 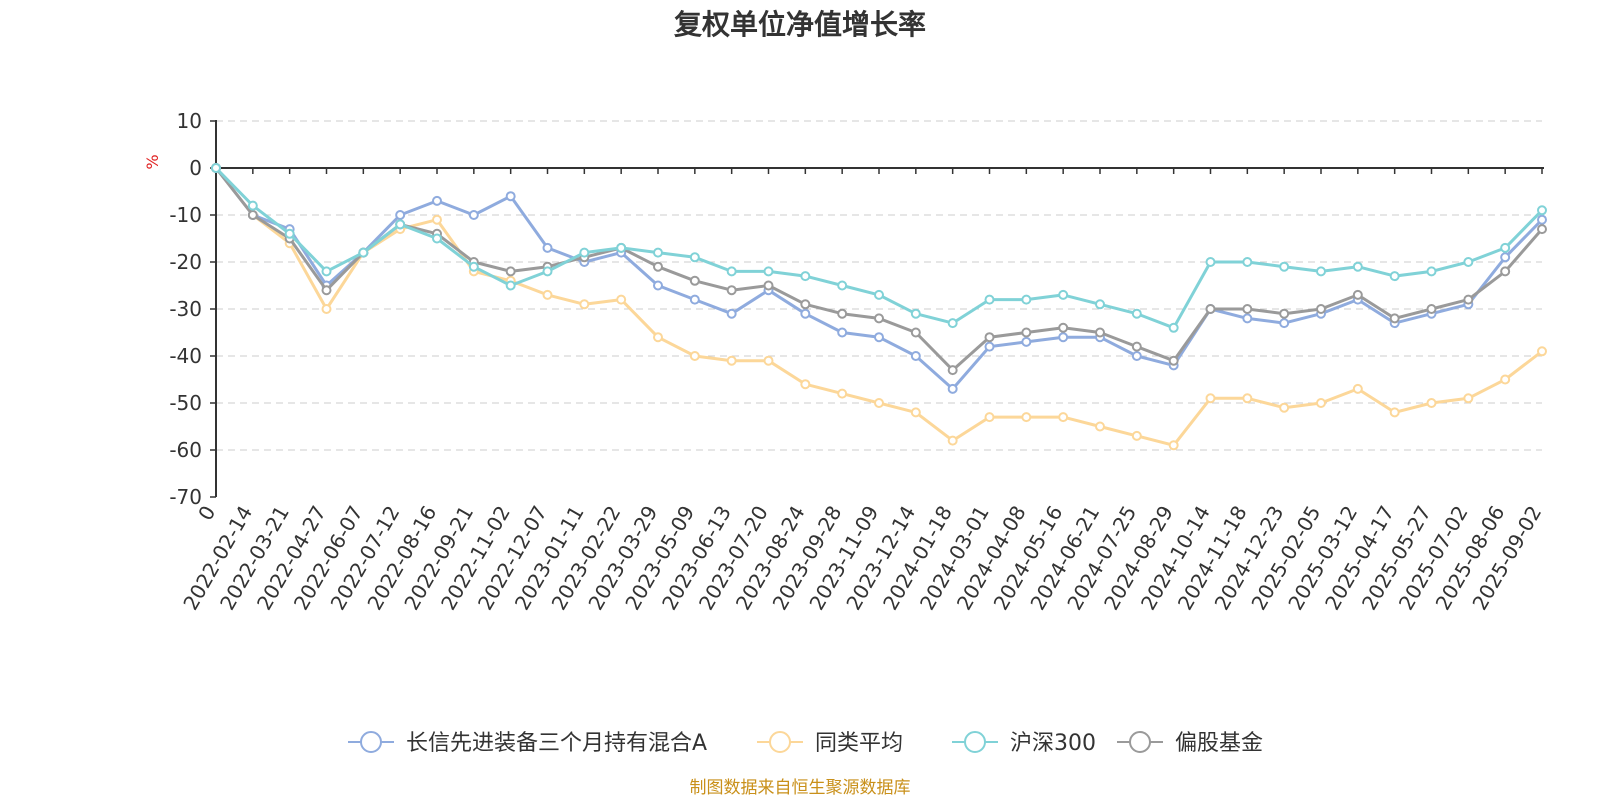 I want to click on legend-item-0: 长信先进装备三个月持有混合A, so click(x=527, y=743).